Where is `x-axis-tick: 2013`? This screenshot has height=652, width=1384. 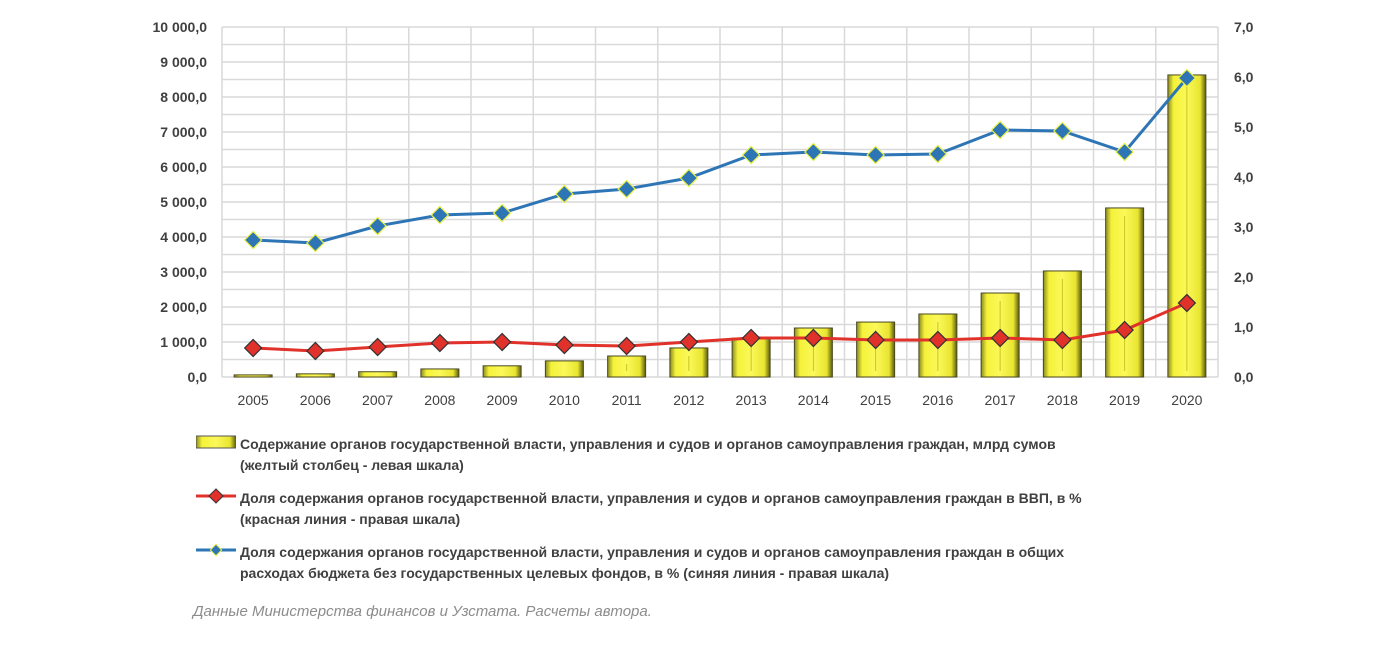 x-axis-tick: 2013 is located at coordinates (751, 400).